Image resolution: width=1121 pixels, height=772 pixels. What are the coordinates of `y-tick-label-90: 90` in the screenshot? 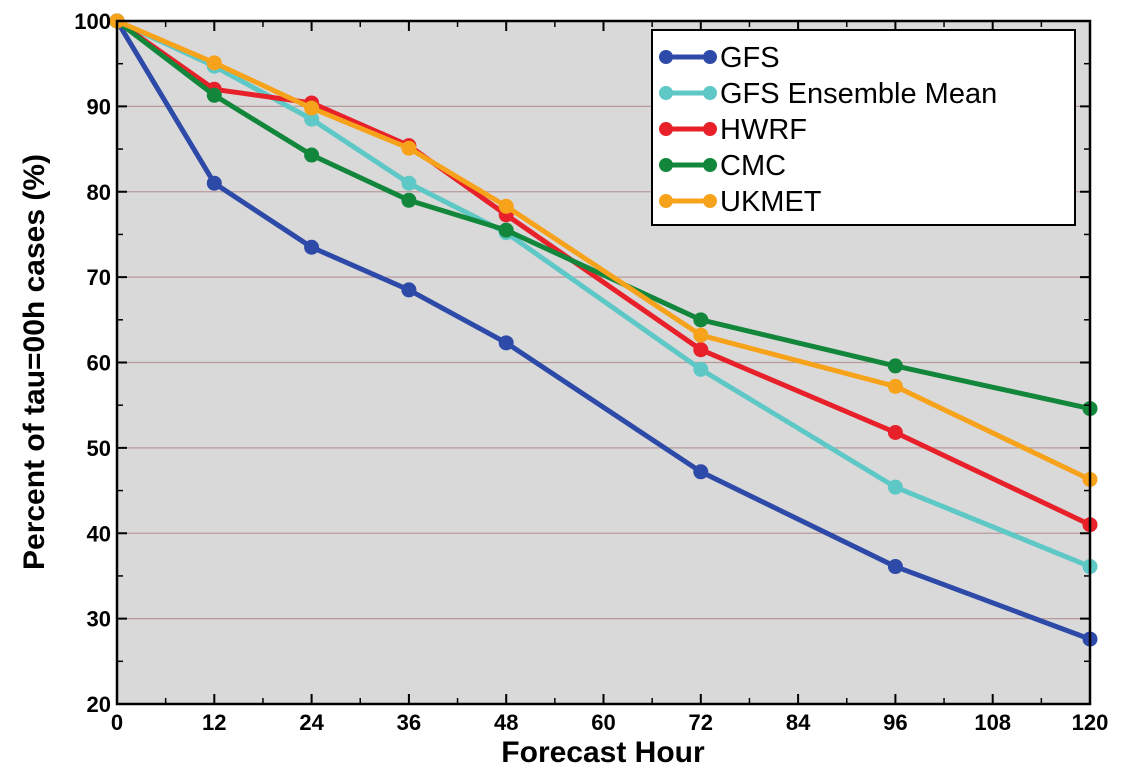 It's located at (99, 106).